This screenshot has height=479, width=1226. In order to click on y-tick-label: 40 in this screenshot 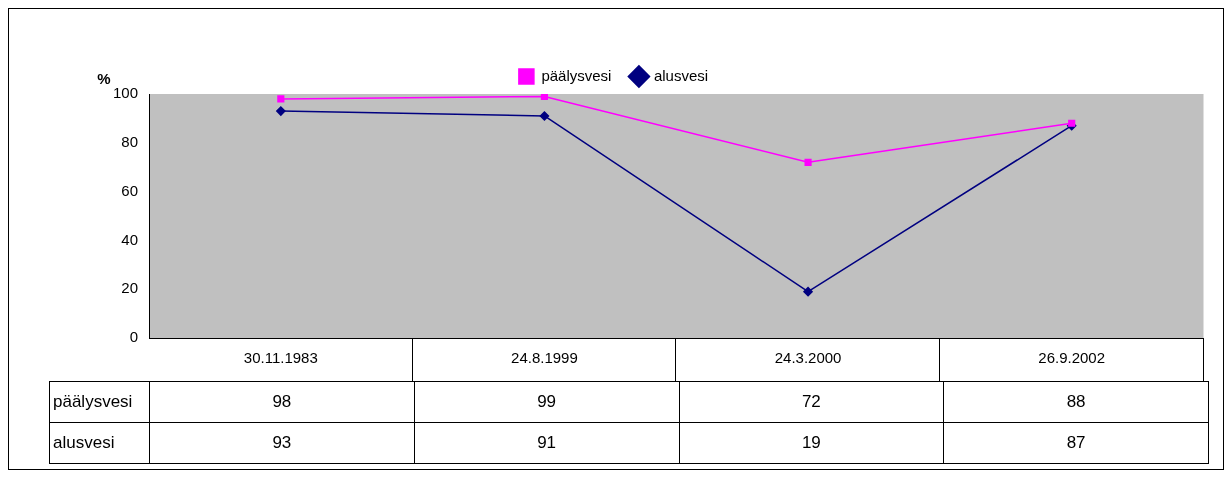, I will do `click(129, 239)`.